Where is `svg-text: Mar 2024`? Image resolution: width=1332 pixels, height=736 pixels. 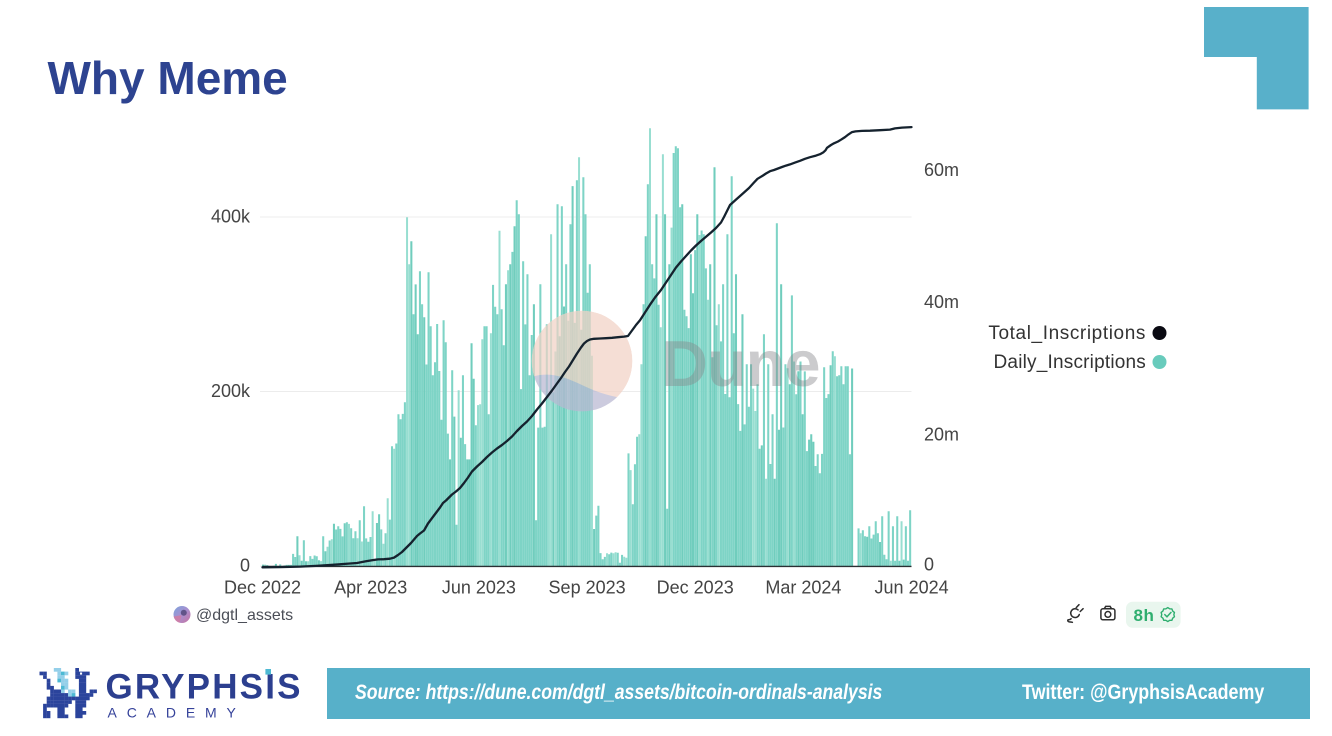
svg-text: Mar 2024 is located at coordinates (803, 588).